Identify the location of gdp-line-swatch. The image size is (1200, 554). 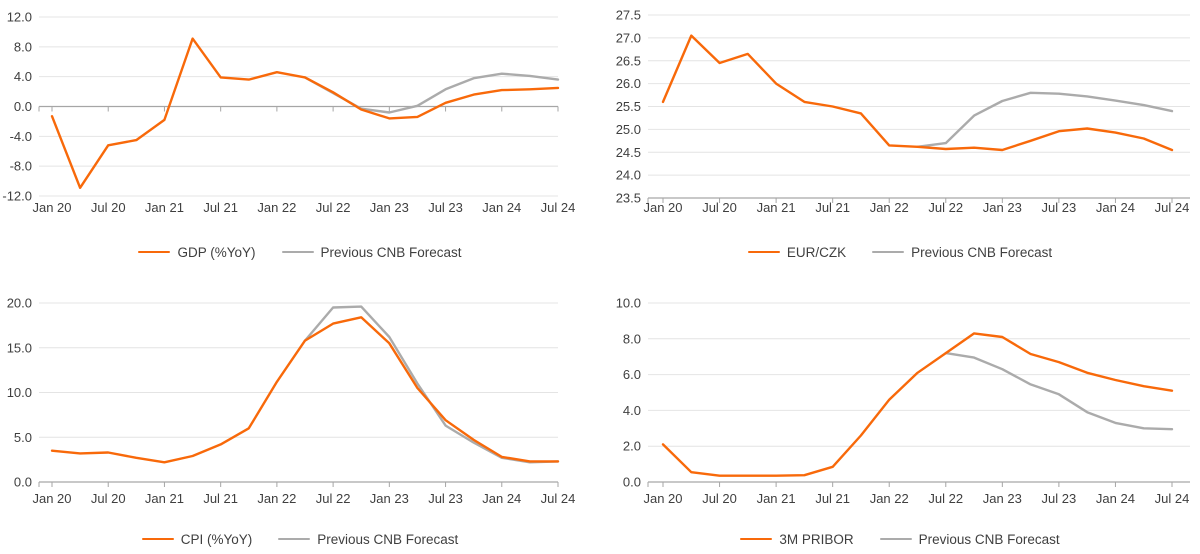
(154, 252).